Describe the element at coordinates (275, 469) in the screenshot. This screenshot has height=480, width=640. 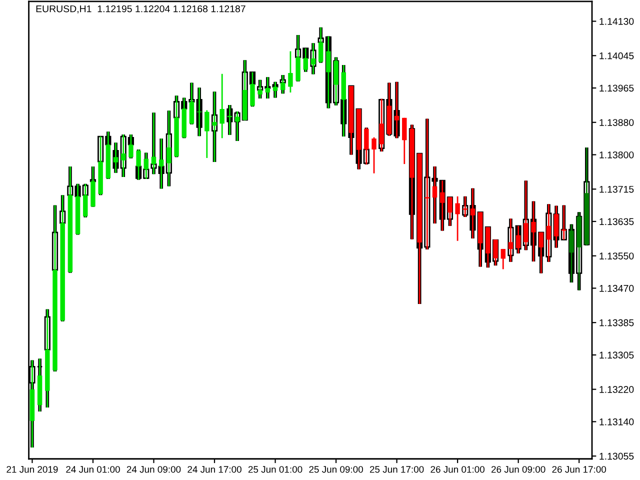
I see `x-tick-label: 25 Jun 01:00` at that location.